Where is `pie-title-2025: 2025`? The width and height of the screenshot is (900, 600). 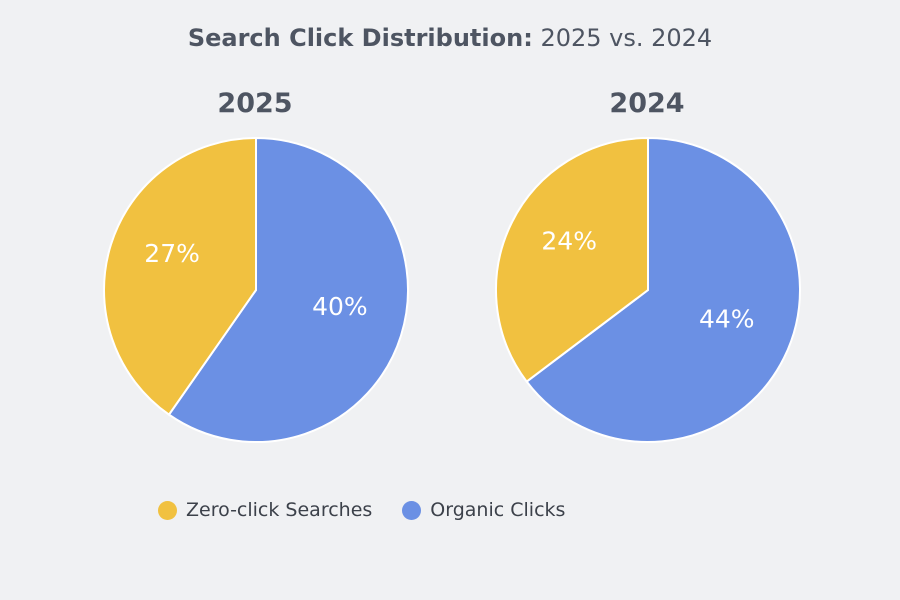 pie-title-2025: 2025 is located at coordinates (255, 103).